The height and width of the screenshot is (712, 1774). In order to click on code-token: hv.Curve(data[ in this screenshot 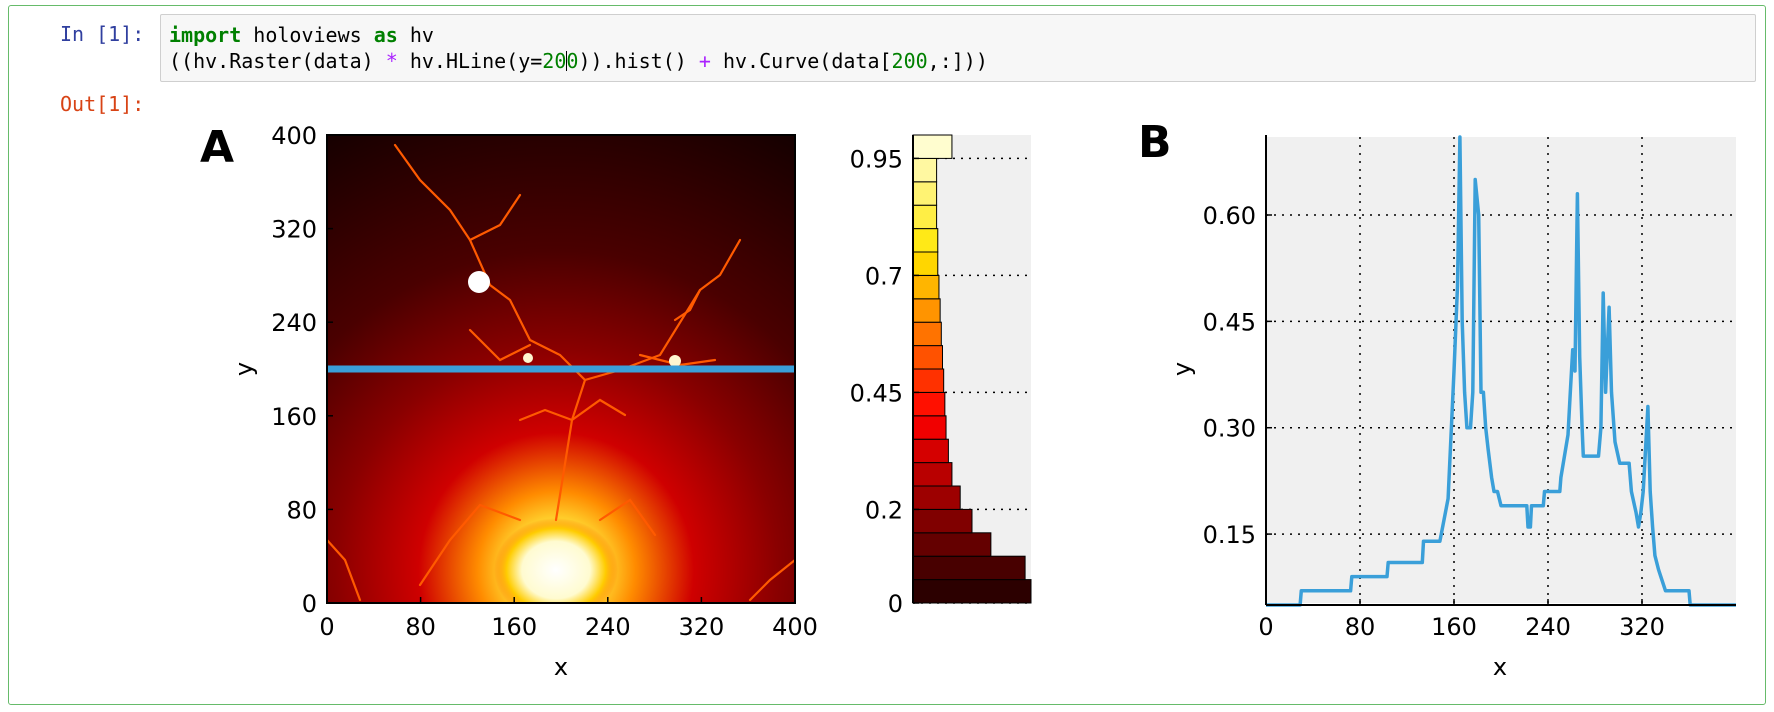, I will do `click(801, 61)`.